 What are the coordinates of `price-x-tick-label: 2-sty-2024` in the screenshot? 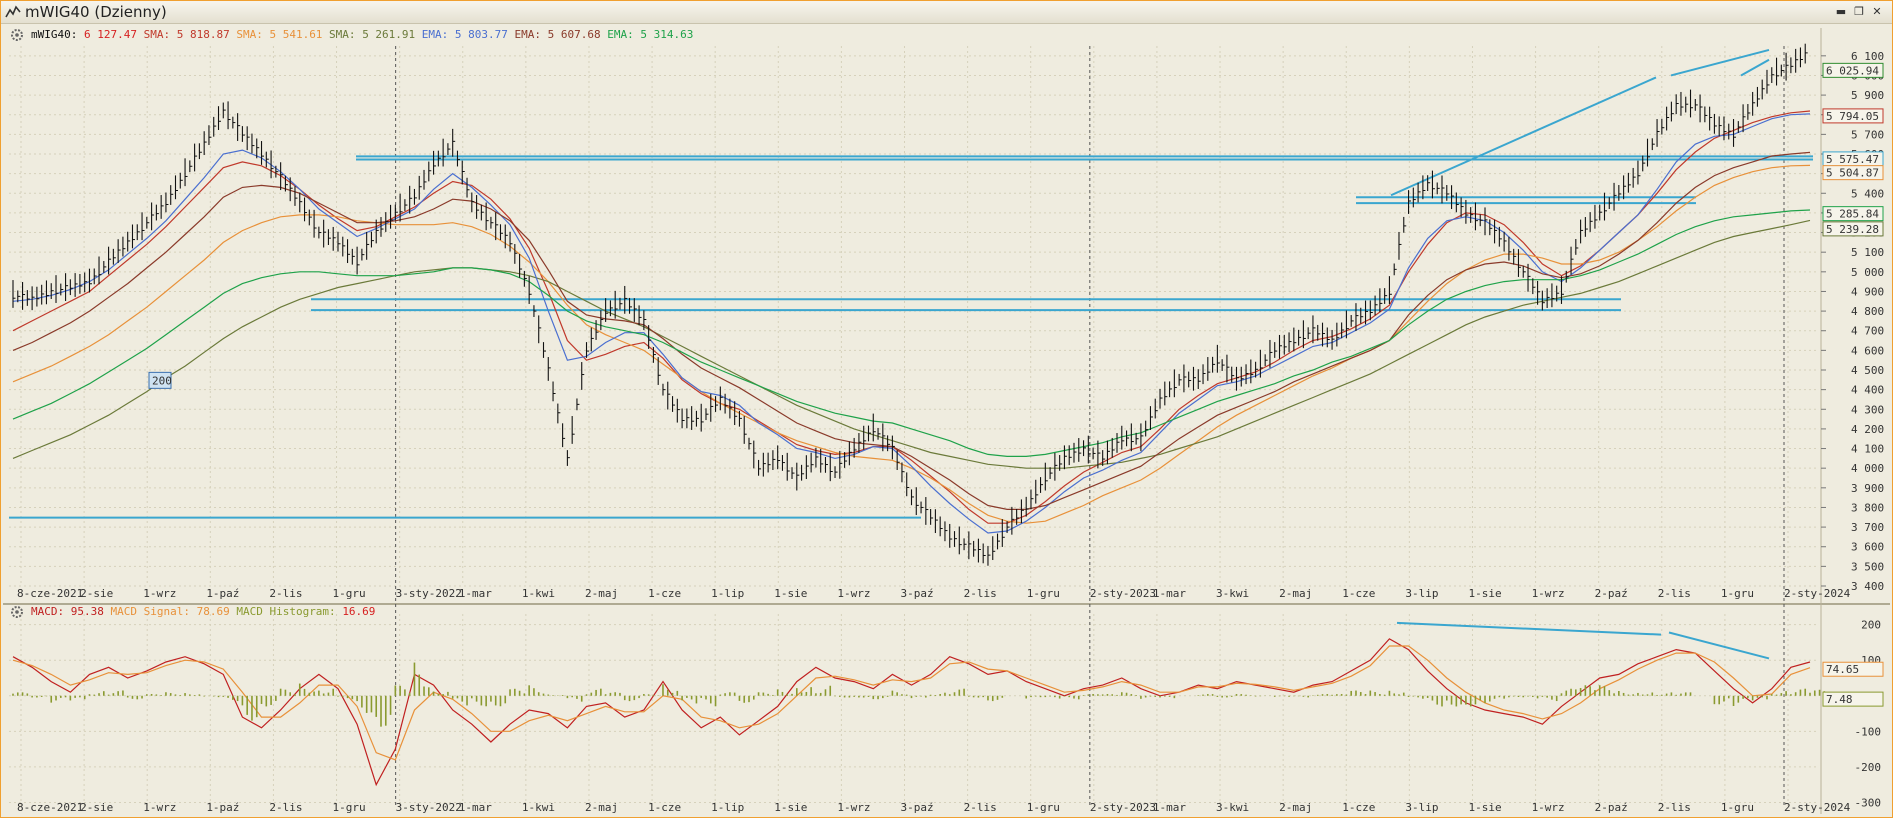 It's located at (1817, 593).